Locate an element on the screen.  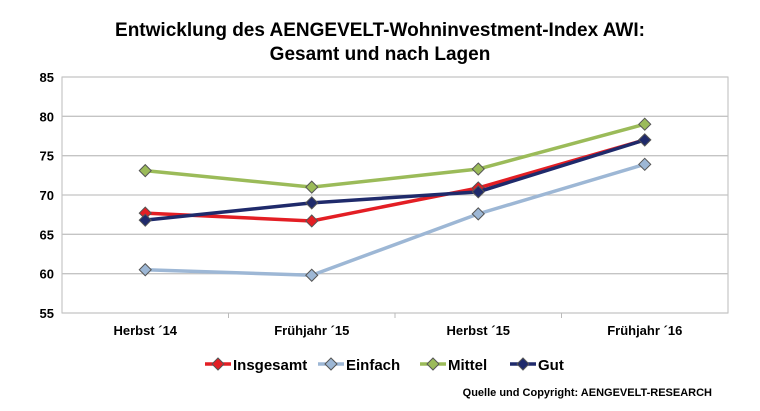
y-tick-label: 75 is located at coordinates (47, 156).